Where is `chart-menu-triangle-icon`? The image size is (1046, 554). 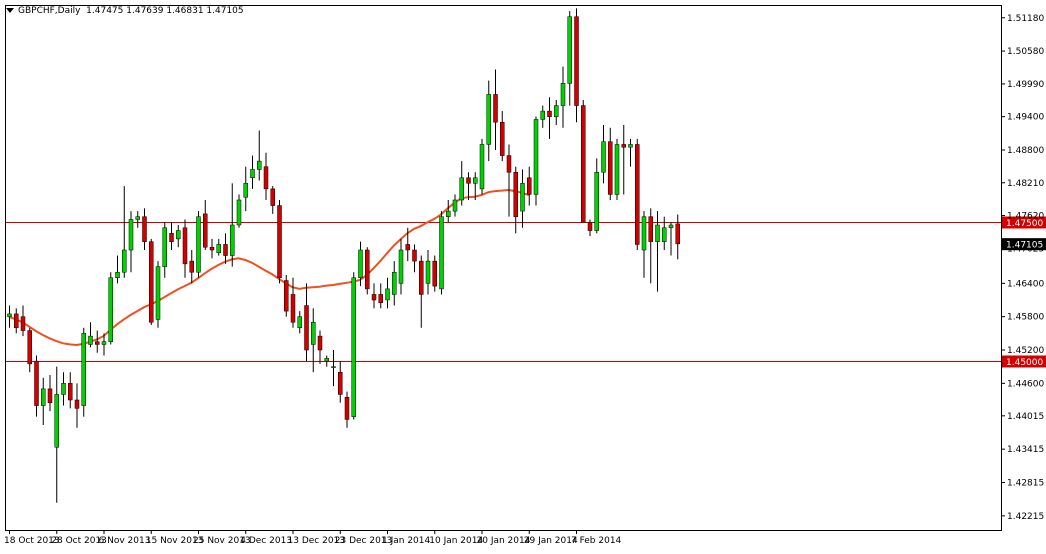 chart-menu-triangle-icon is located at coordinates (10, 10).